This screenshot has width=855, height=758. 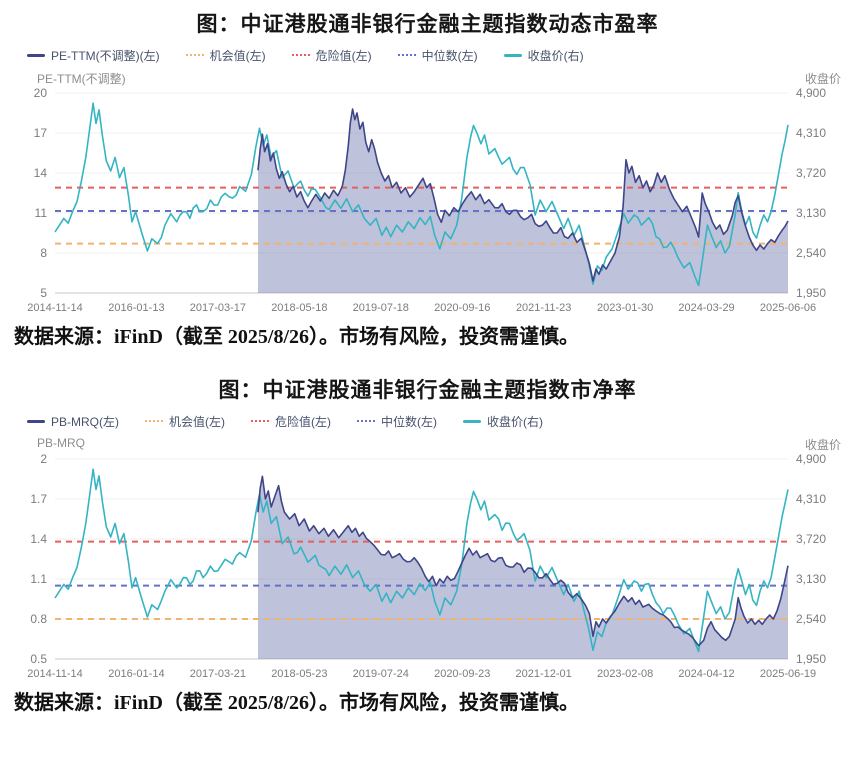 What do you see at coordinates (136, 308) in the screenshot?
I see `svg-text: 2016-01-13` at bounding box center [136, 308].